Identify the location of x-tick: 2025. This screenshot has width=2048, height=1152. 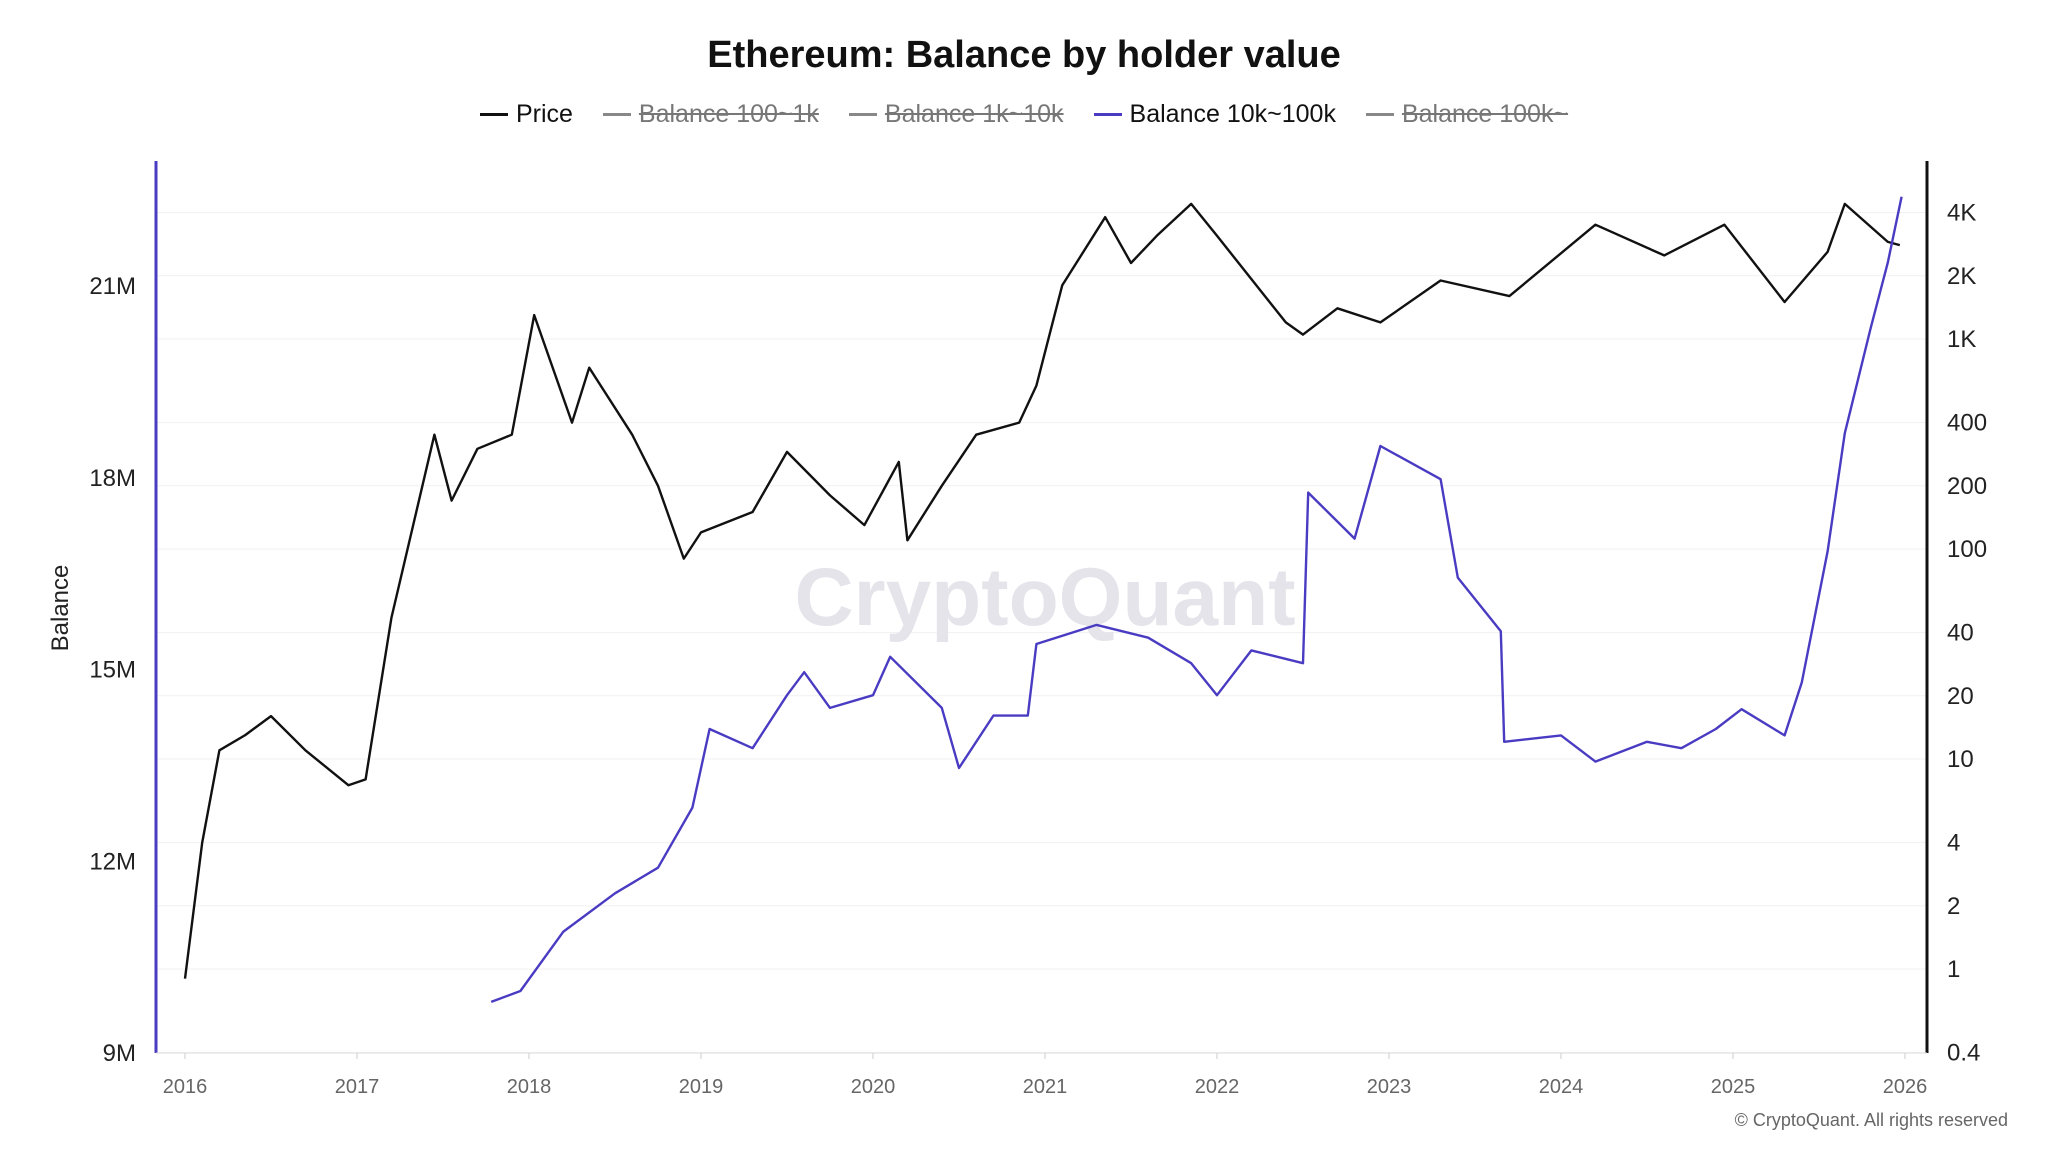
(1733, 1087).